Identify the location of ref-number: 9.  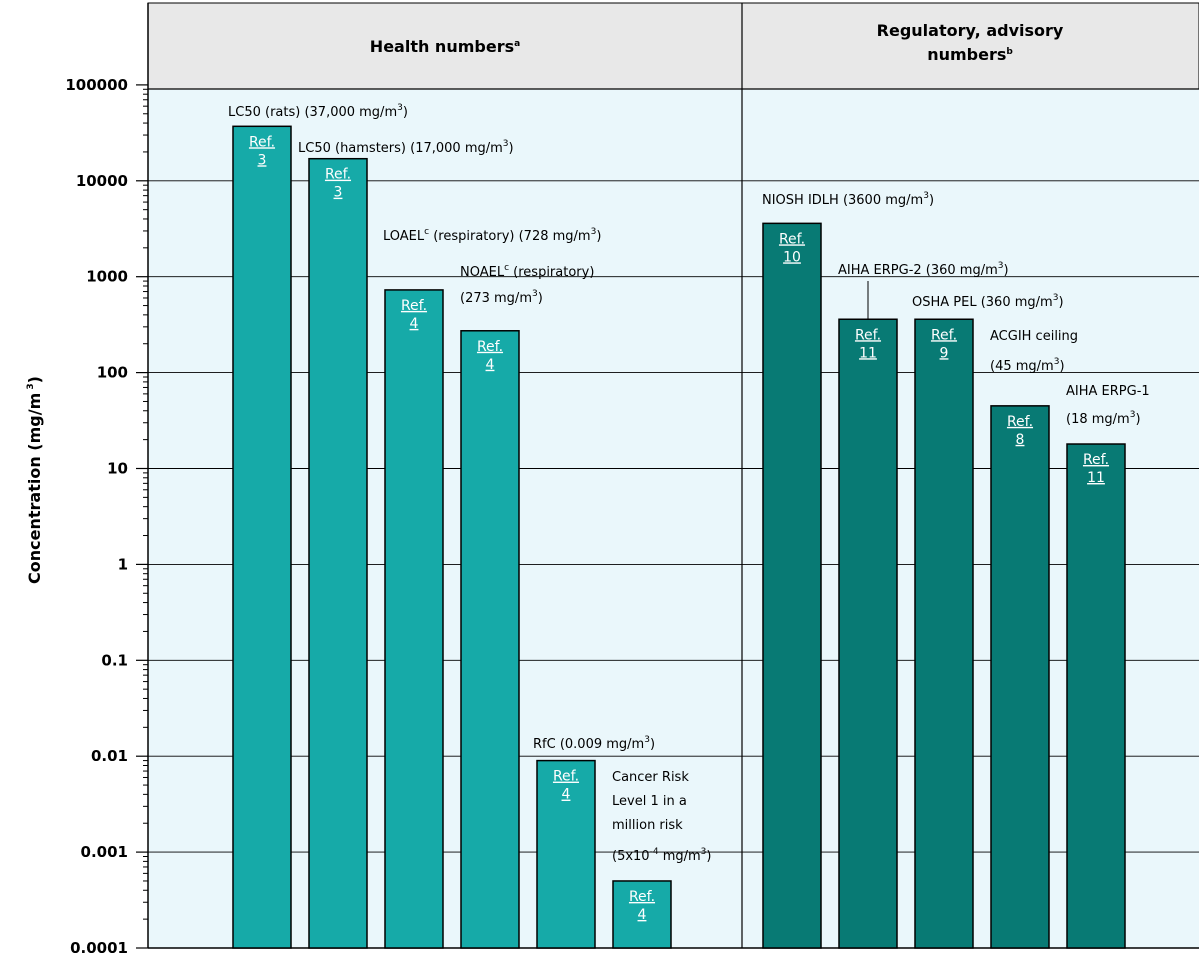
(944, 353).